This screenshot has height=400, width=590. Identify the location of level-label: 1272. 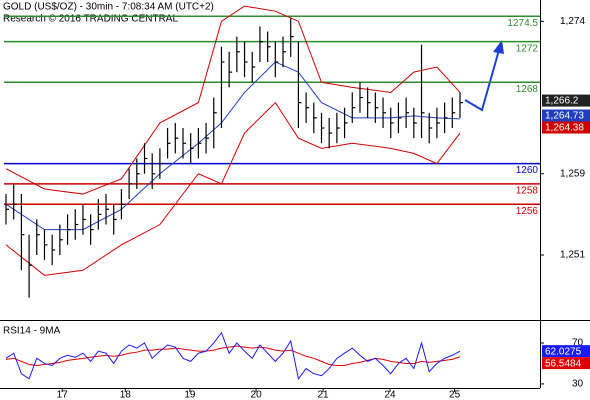
(527, 48).